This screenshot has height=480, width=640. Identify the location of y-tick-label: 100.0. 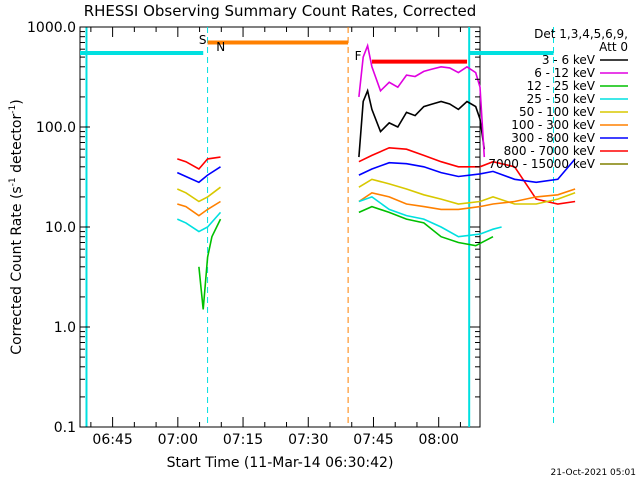
(56, 128).